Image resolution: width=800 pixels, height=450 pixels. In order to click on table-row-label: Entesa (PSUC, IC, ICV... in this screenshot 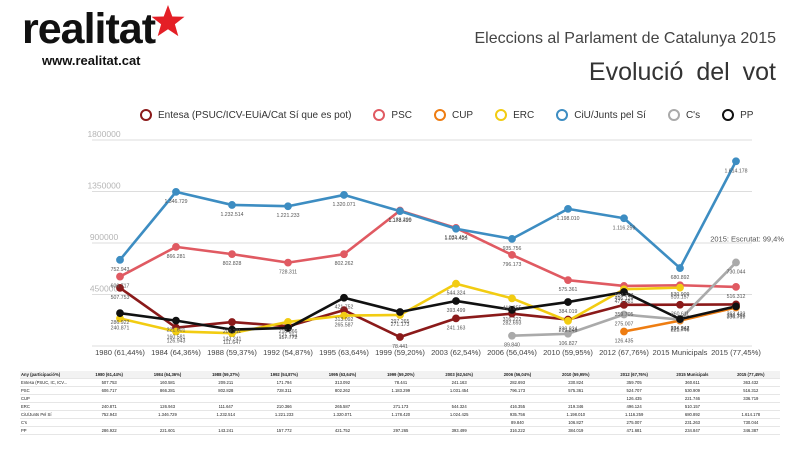, I will do `click(50, 382)`.